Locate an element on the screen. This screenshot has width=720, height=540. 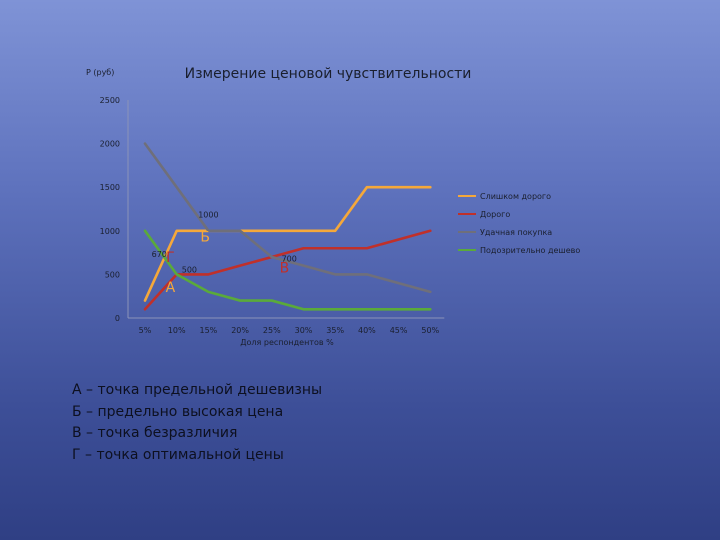
legend-entry: Удачная покупка is located at coordinates (516, 232).